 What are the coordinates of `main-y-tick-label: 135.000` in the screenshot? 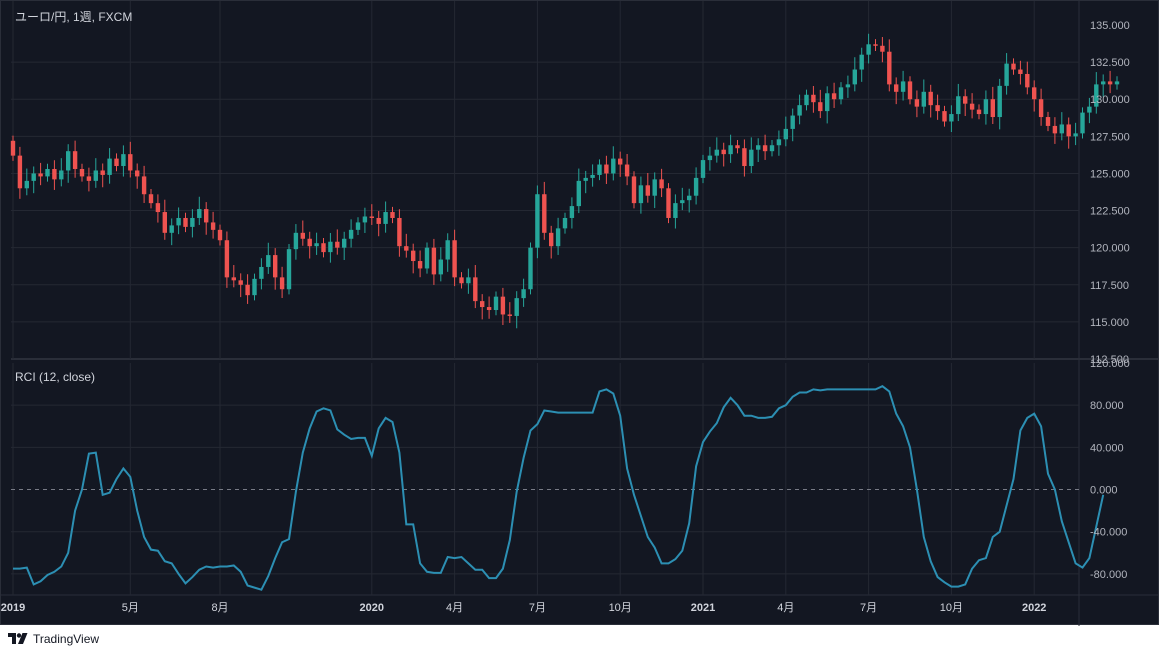 It's located at (1110, 26).